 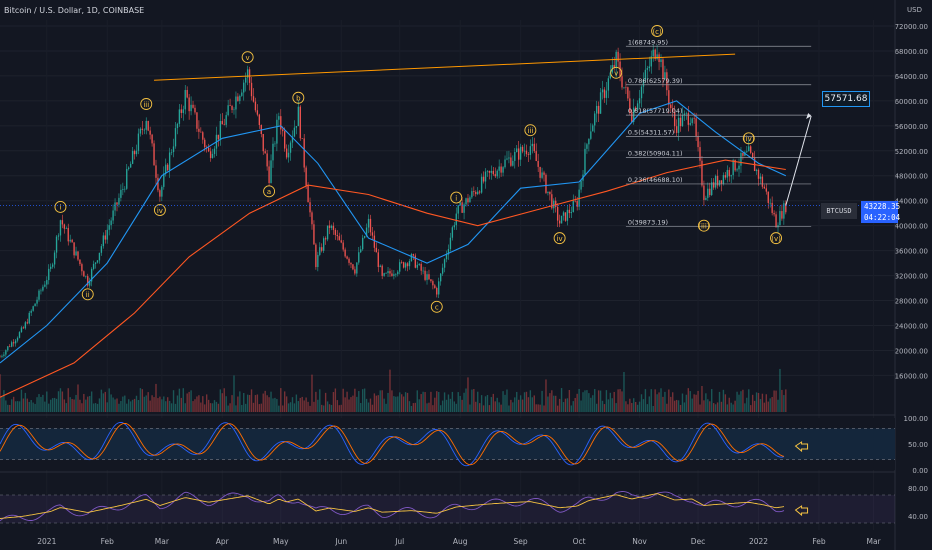 What do you see at coordinates (749, 139) in the screenshot?
I see `wave-label: (iv)` at bounding box center [749, 139].